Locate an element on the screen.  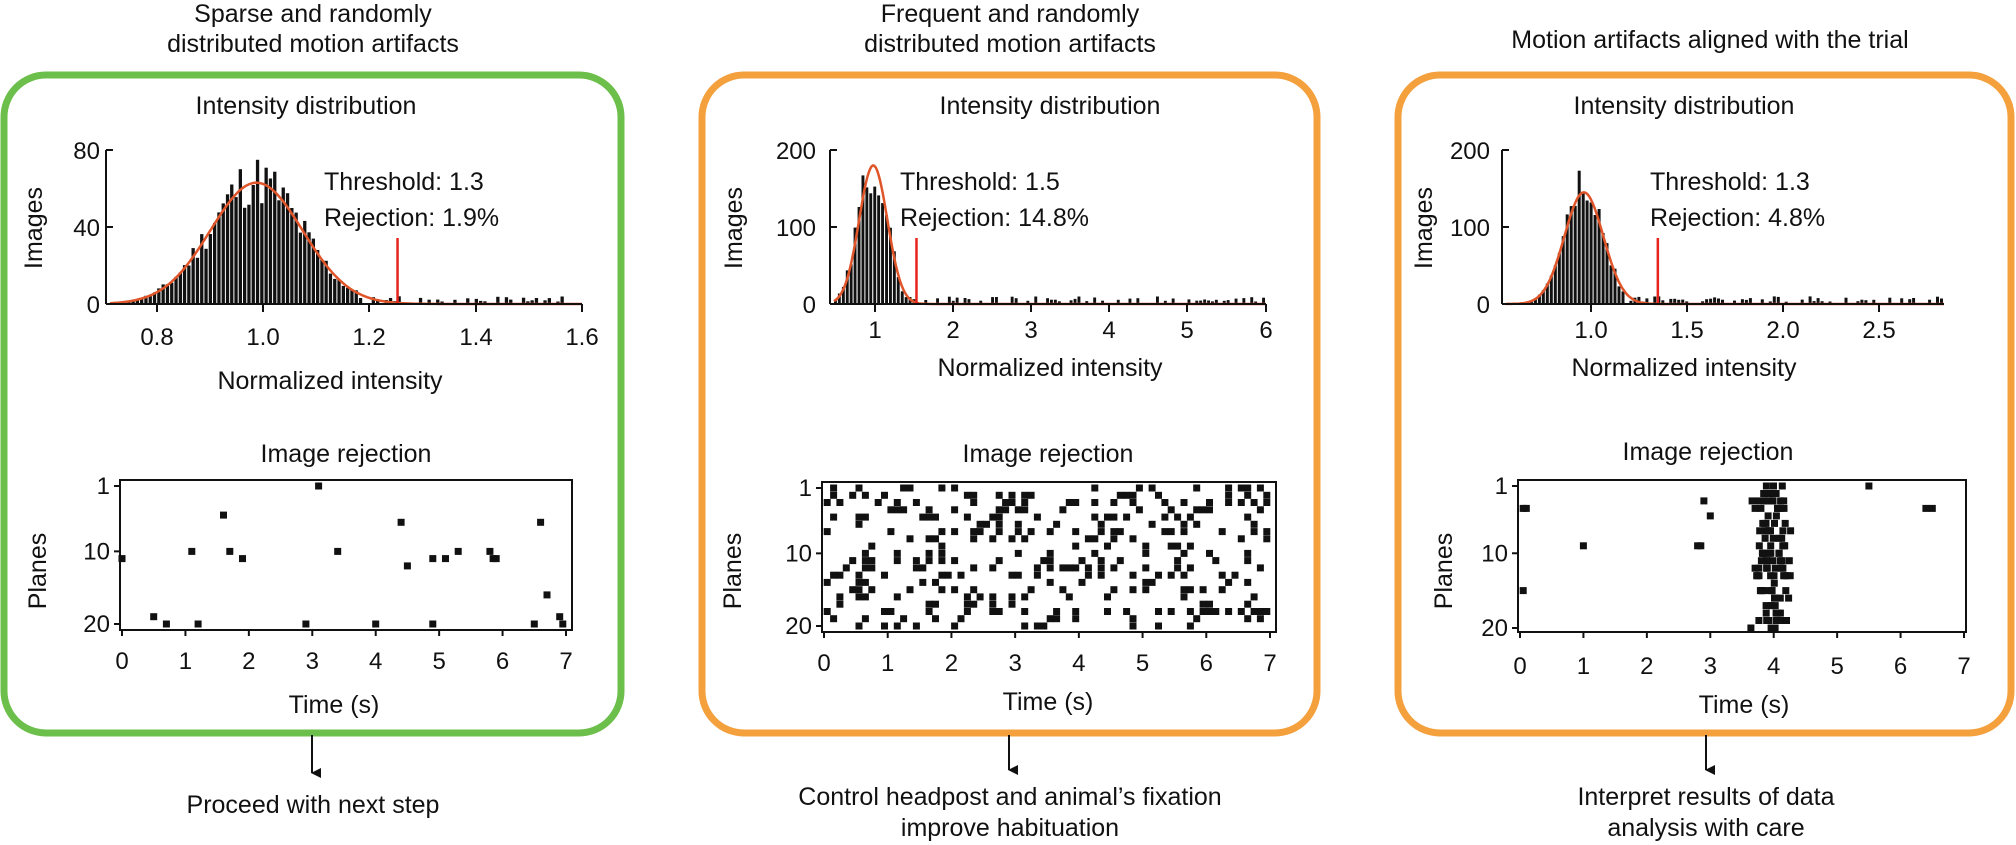
raster-frame is located at coordinates (1742, 556).